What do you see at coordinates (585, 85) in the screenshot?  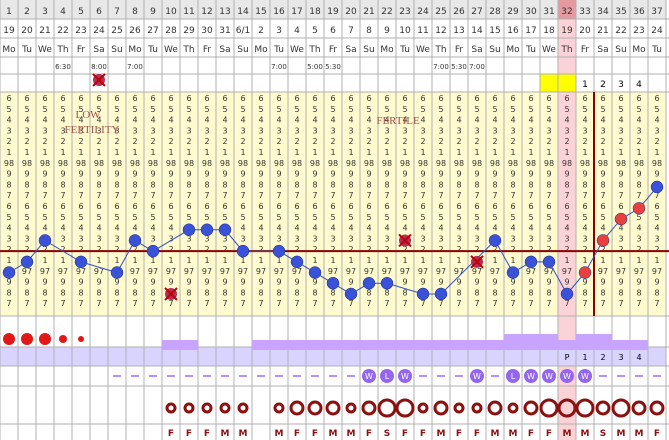 I see `post-ovulation-count: 1` at bounding box center [585, 85].